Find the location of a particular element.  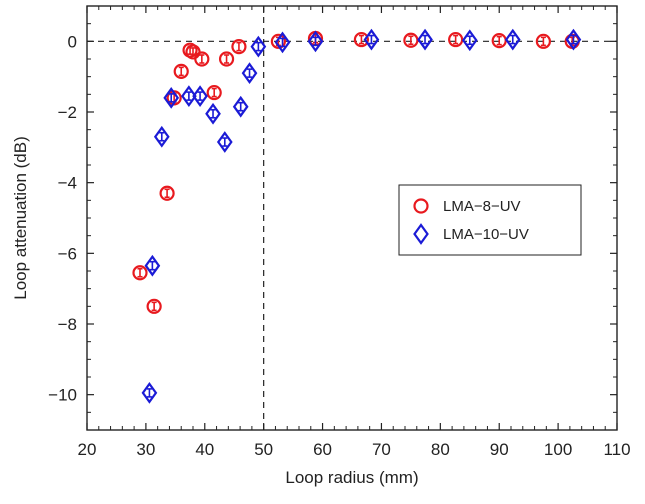

legend-entry-lma-8-uv: LMA−8−UV is located at coordinates (482, 206).